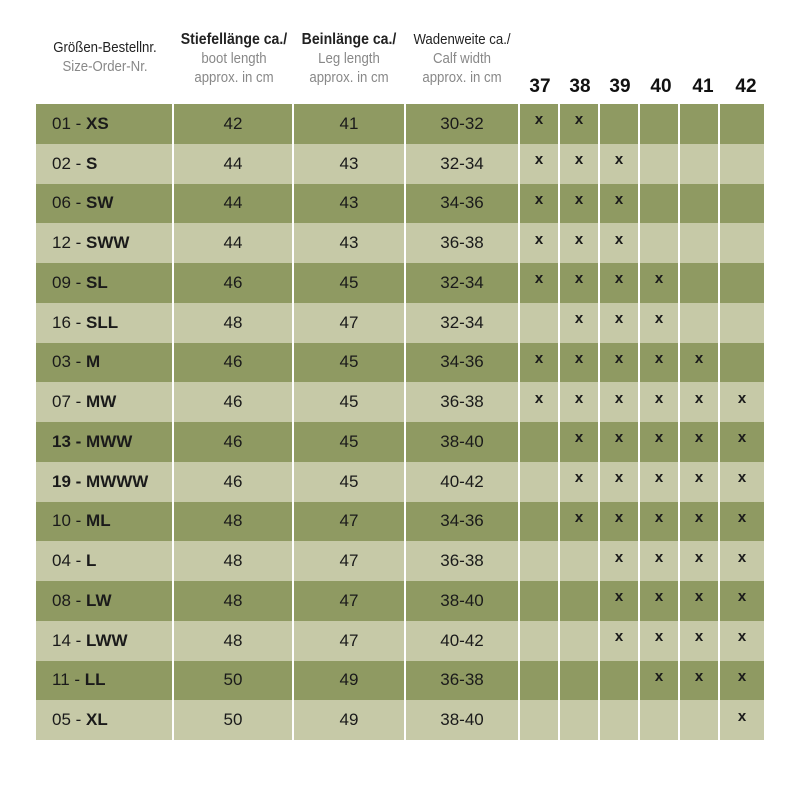 The width and height of the screenshot is (800, 800). What do you see at coordinates (463, 521) in the screenshot?
I see `calf-width-cell: 34-36` at bounding box center [463, 521].